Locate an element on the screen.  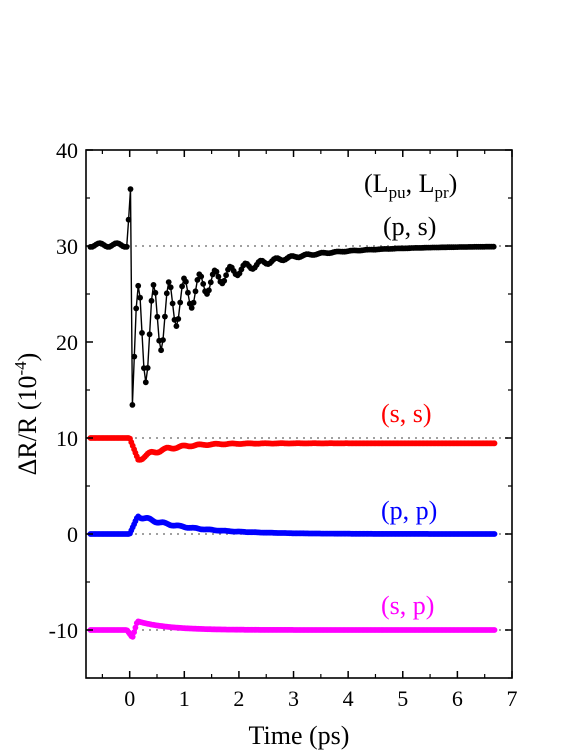
series-label-p-s: (p, s) is located at coordinates (409, 226).